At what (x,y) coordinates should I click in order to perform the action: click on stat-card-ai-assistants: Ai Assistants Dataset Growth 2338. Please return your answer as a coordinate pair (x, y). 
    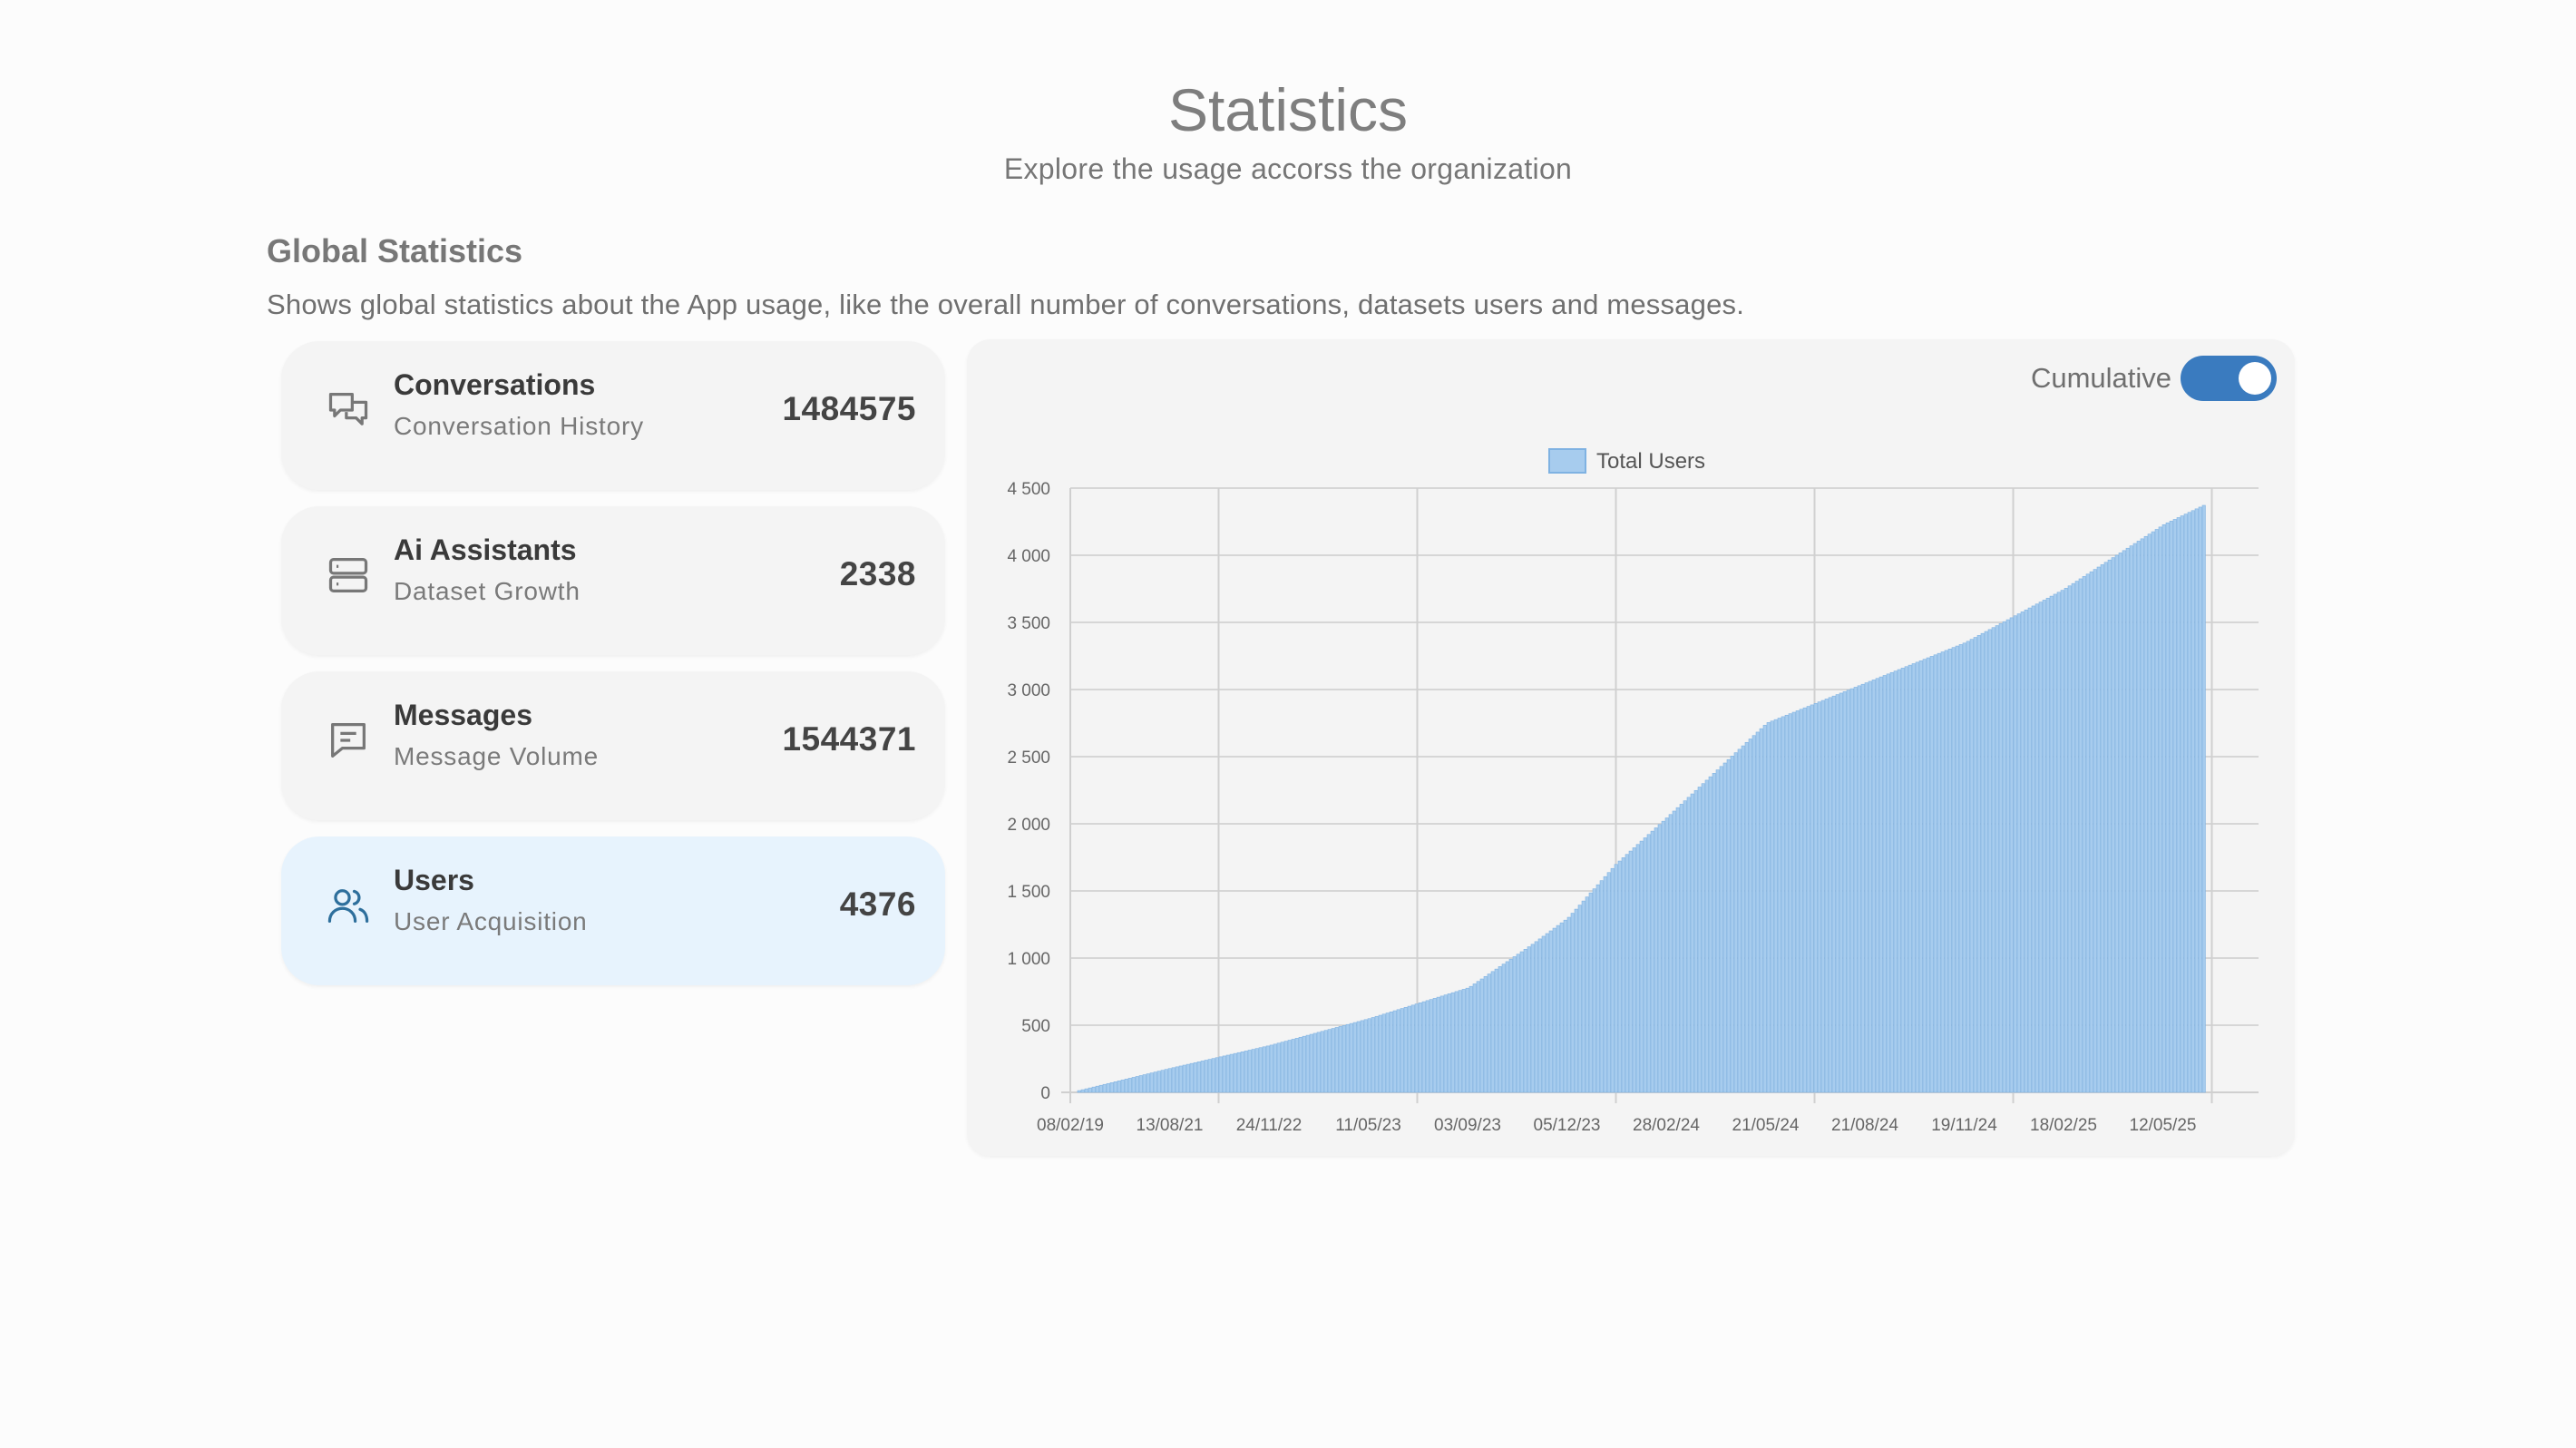
    Looking at the image, I should click on (613, 580).